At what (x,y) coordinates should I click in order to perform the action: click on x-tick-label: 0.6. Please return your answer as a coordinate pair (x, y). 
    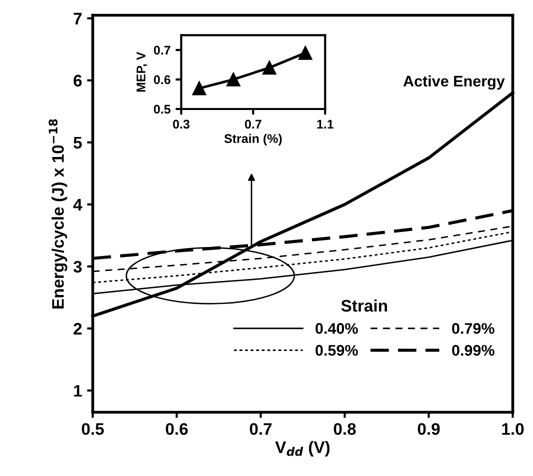
    Looking at the image, I should click on (177, 429).